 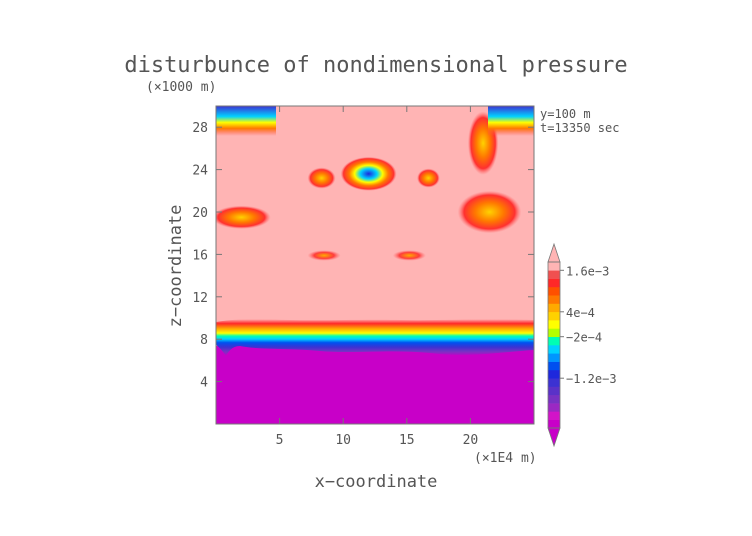 I want to click on colorbar-top-arrow, so click(x=554, y=252).